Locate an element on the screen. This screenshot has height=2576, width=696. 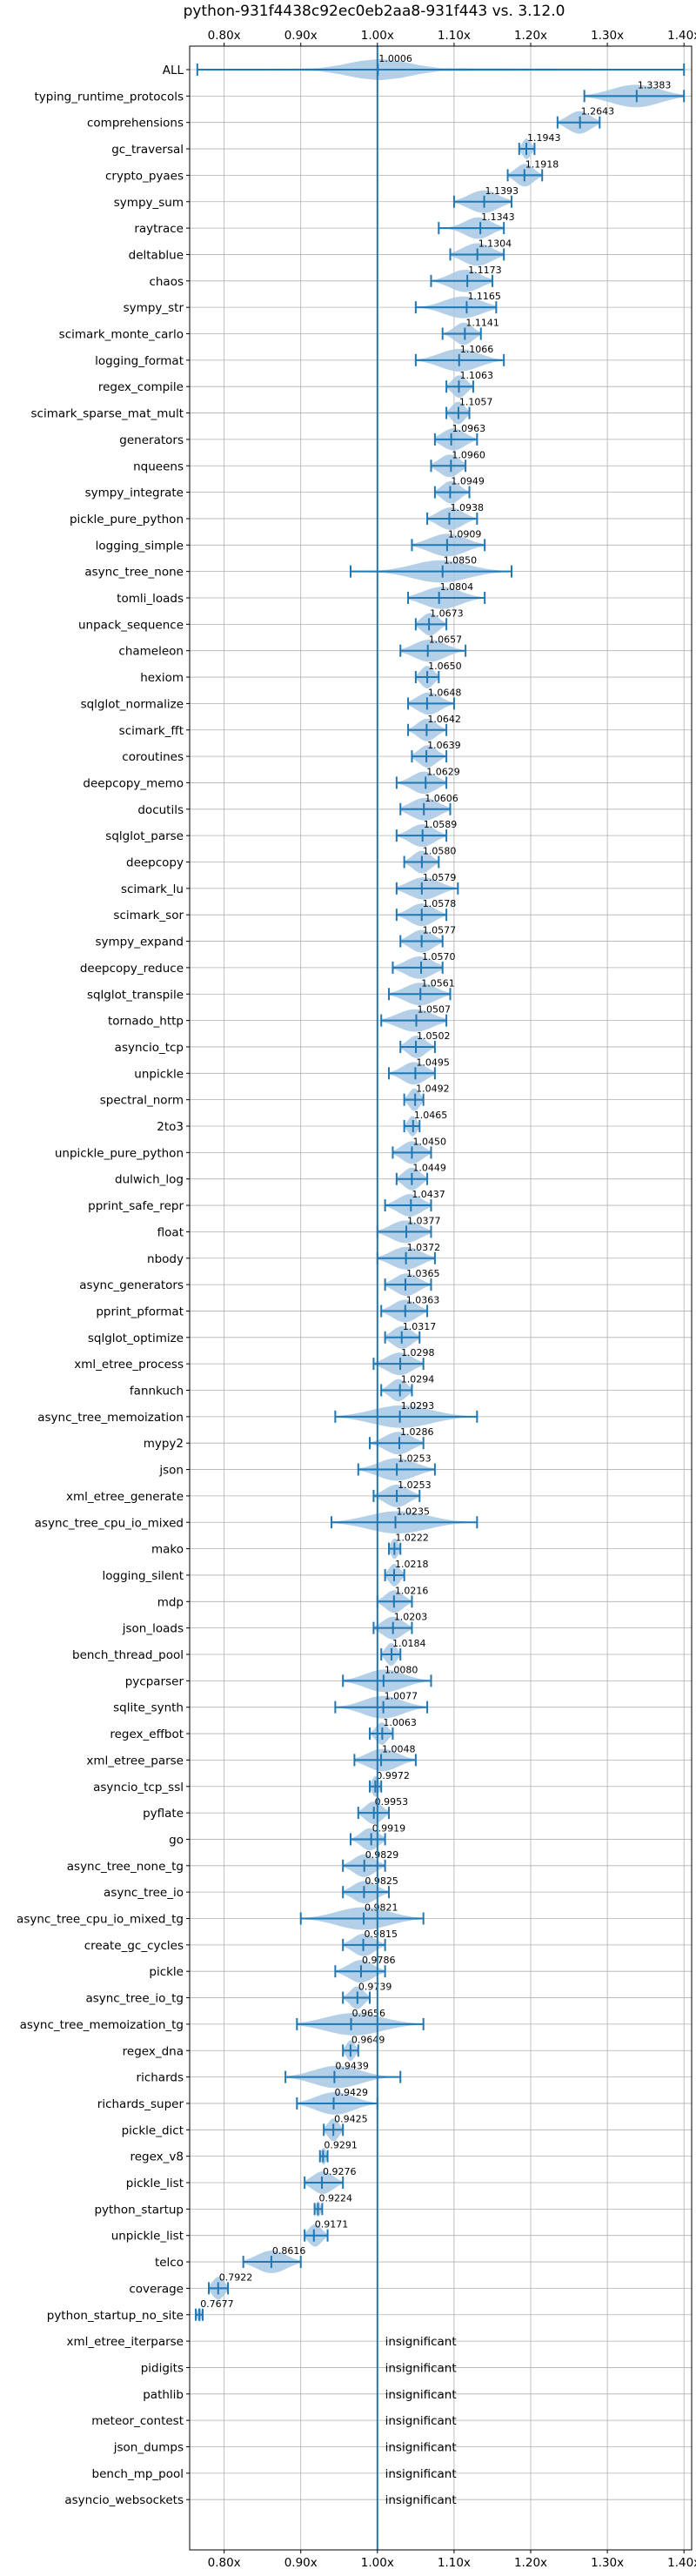
x-tick-label-bottom: 1.30x is located at coordinates (607, 2563).